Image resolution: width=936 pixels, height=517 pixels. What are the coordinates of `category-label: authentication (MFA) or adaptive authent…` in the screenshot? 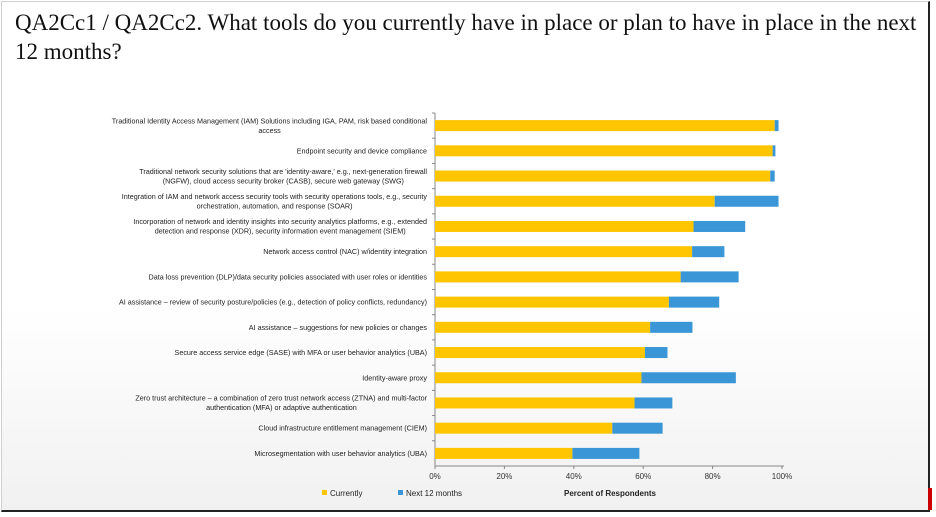 It's located at (281, 407).